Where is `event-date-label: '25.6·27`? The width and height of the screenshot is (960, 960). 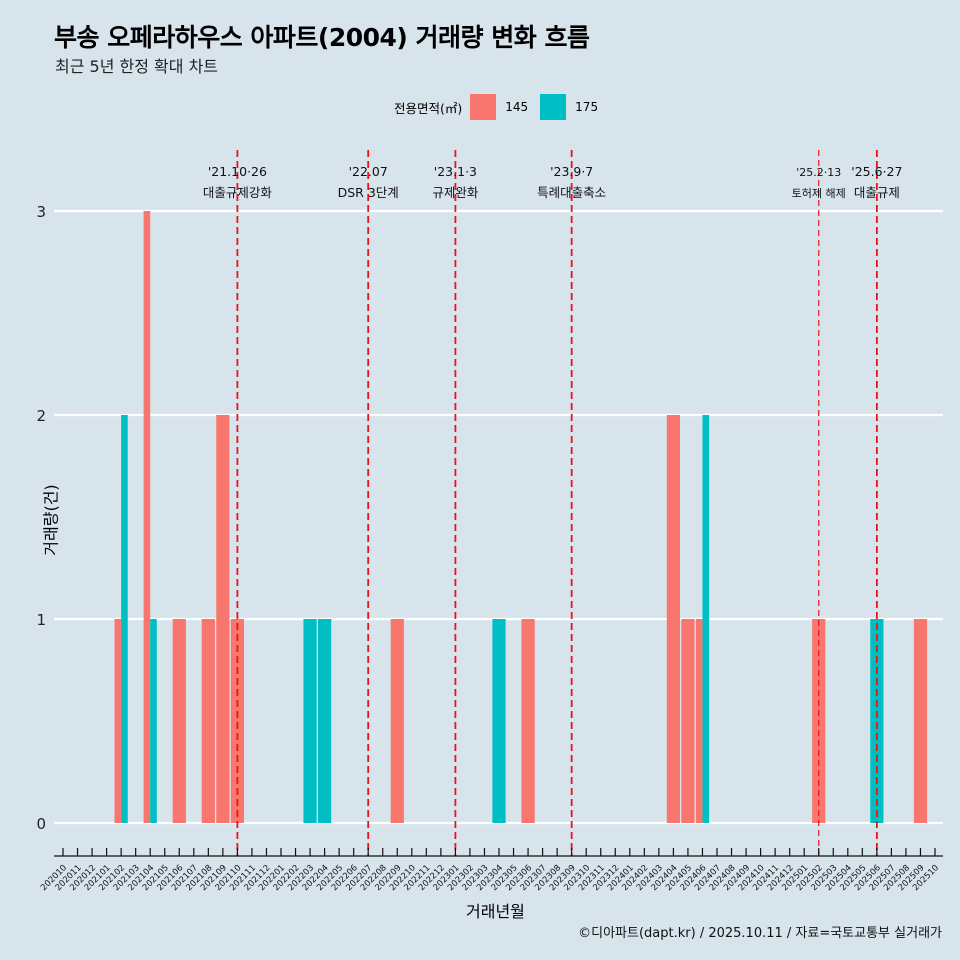
event-date-label: '25.6·27 is located at coordinates (876, 171).